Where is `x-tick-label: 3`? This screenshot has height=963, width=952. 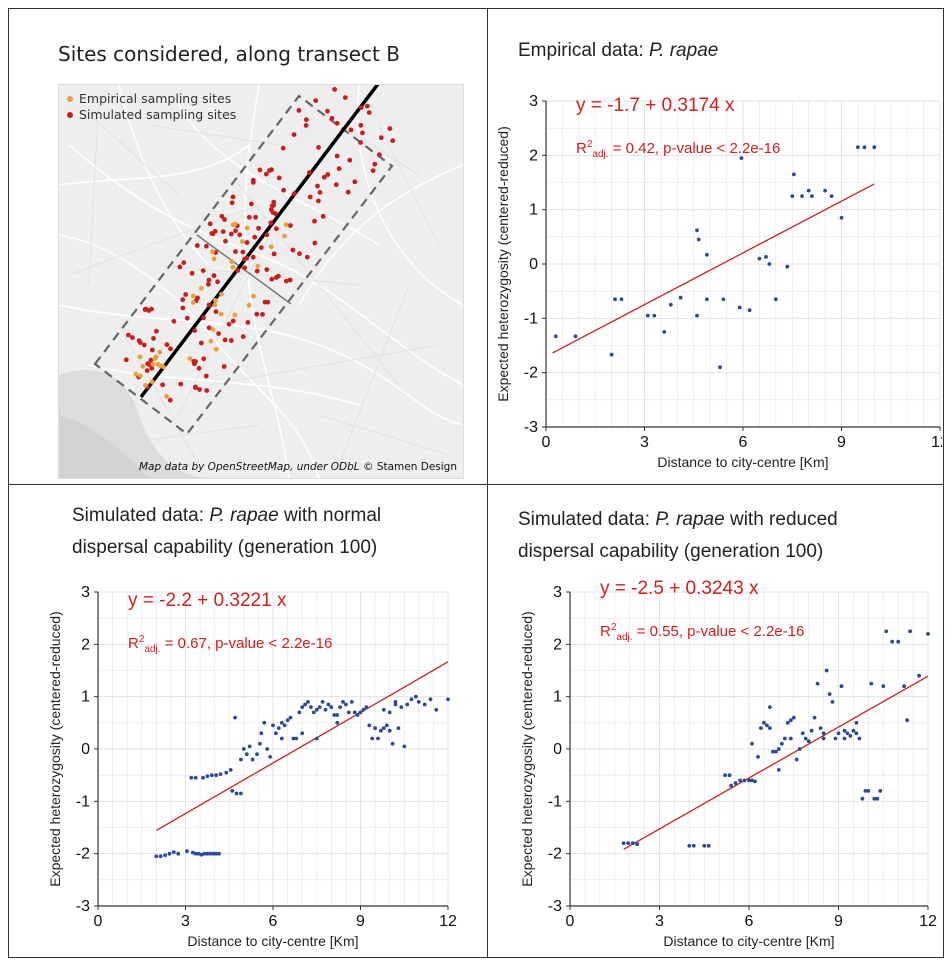
x-tick-label: 3 is located at coordinates (659, 921).